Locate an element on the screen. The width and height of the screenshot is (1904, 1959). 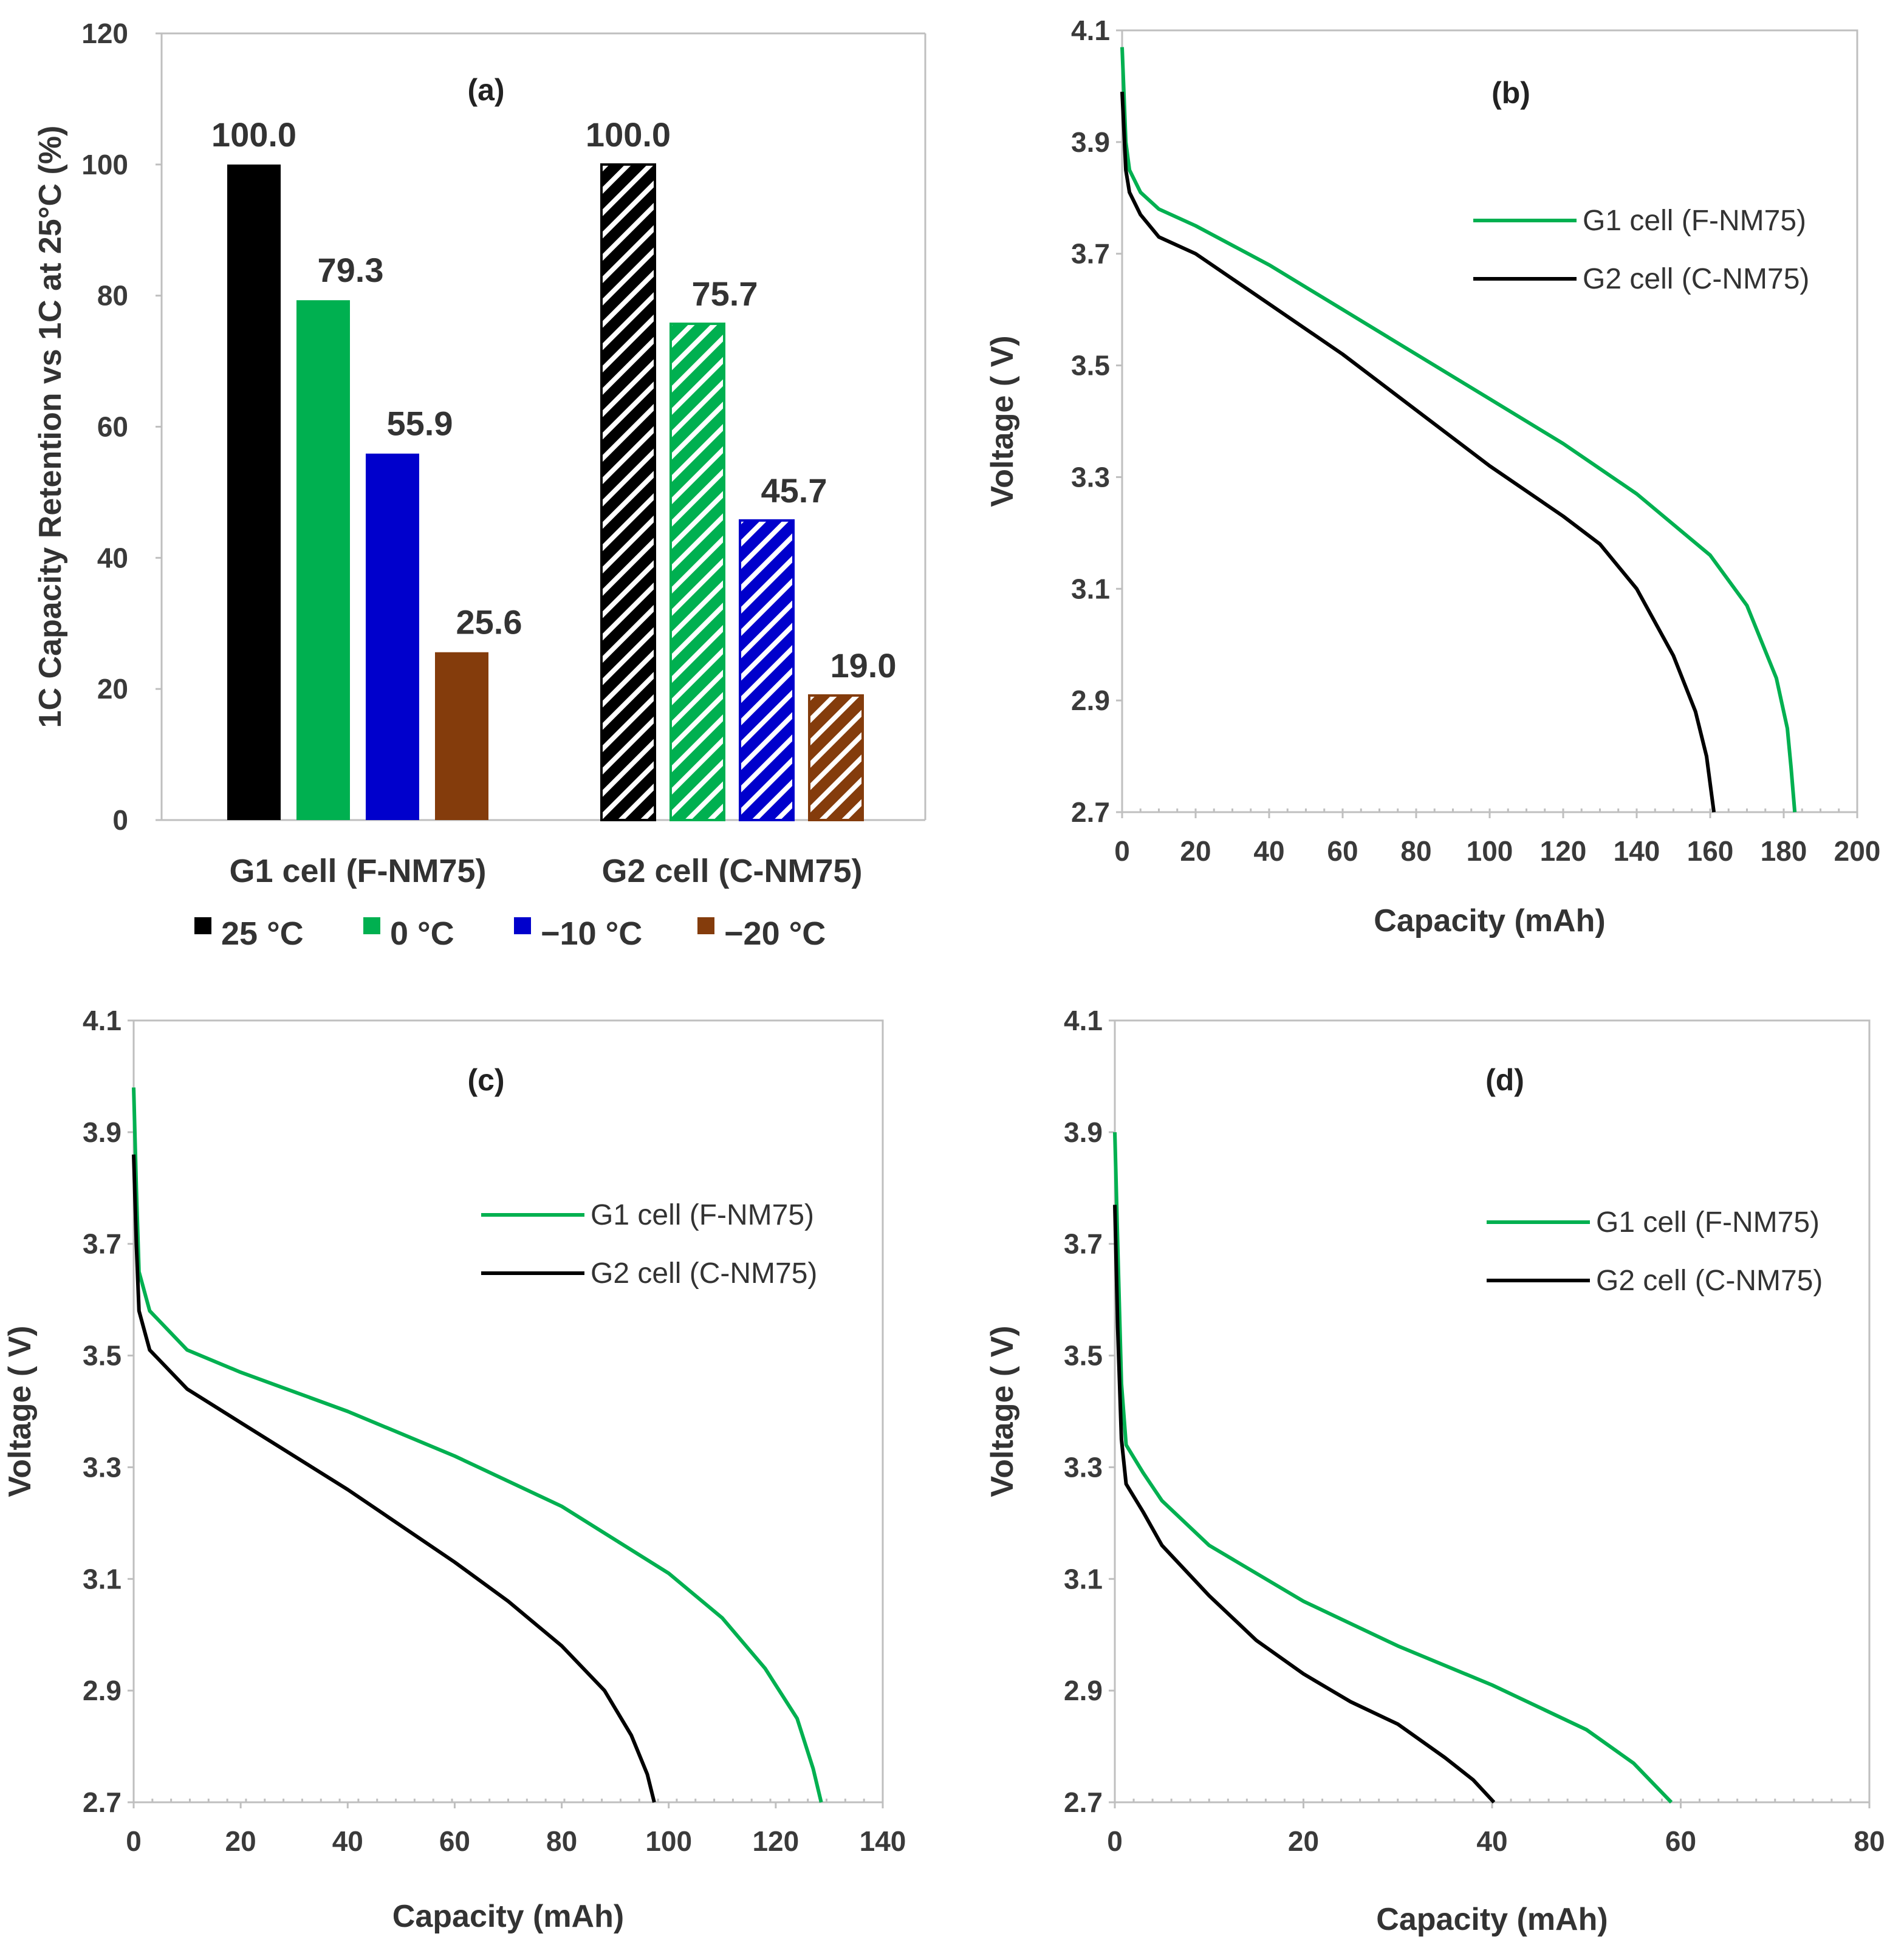
panel-label-b: (b) is located at coordinates (1510, 93).